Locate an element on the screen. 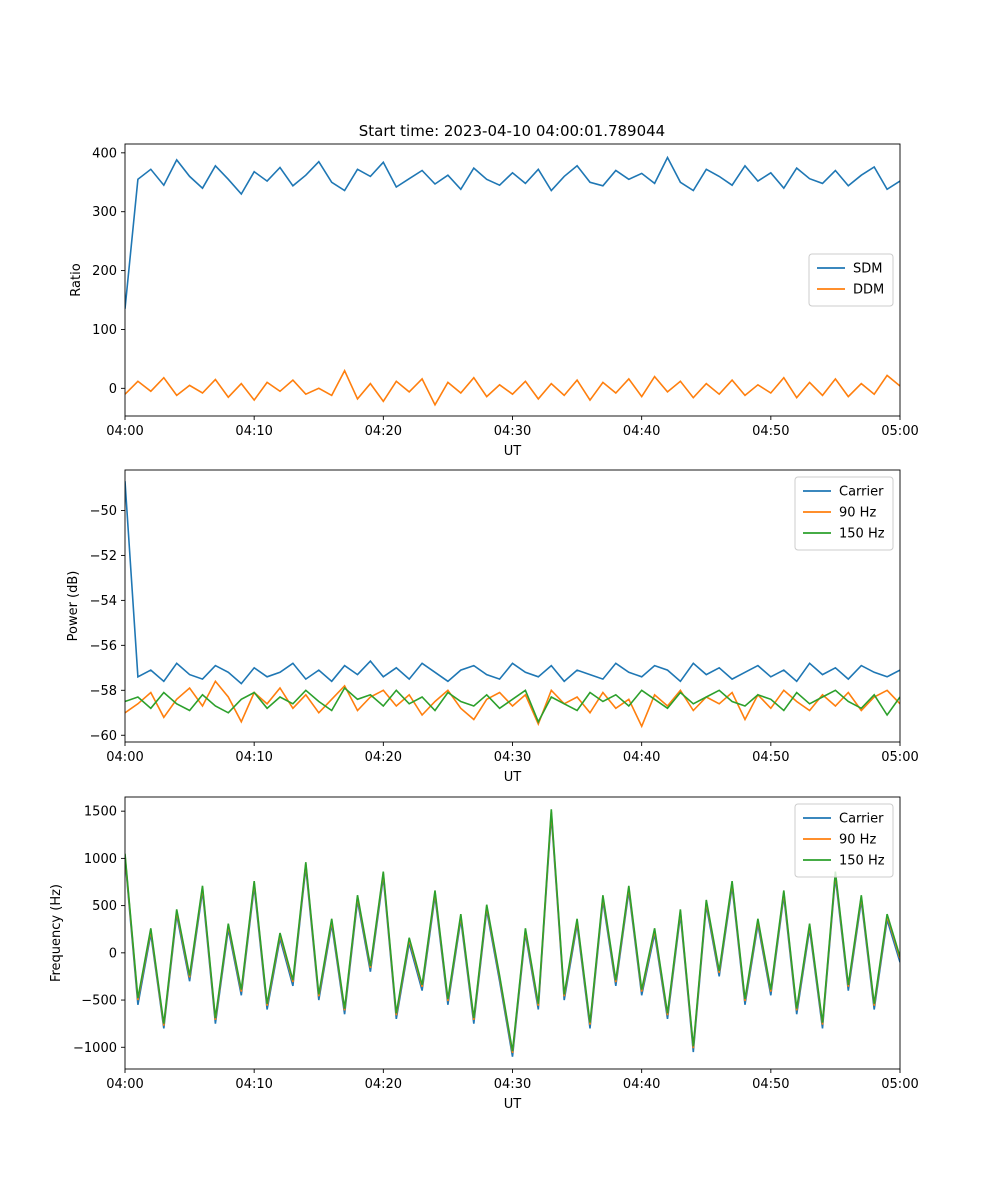 The width and height of the screenshot is (1000, 1200). figure-title: Start time: 2023-04-10 04:00:01.789044 is located at coordinates (512, 131).